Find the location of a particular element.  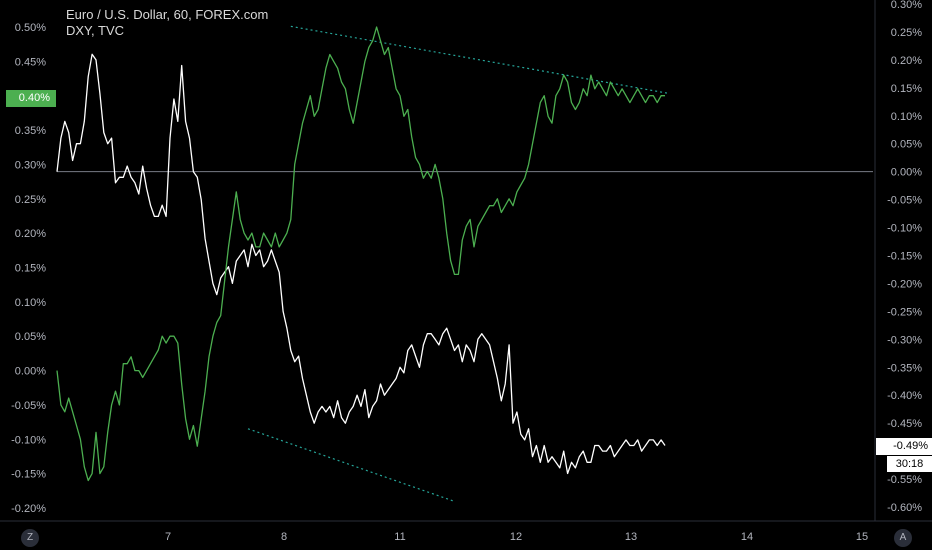

left-axis-tick: 0.00% is located at coordinates (30, 372).